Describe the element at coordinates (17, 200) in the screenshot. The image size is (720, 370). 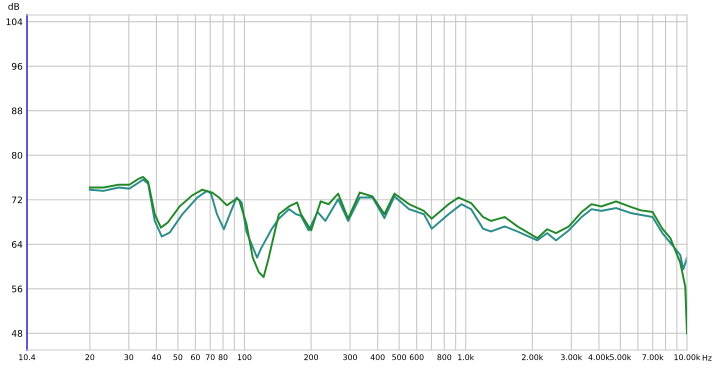
I see `y-tick-label: 72` at that location.